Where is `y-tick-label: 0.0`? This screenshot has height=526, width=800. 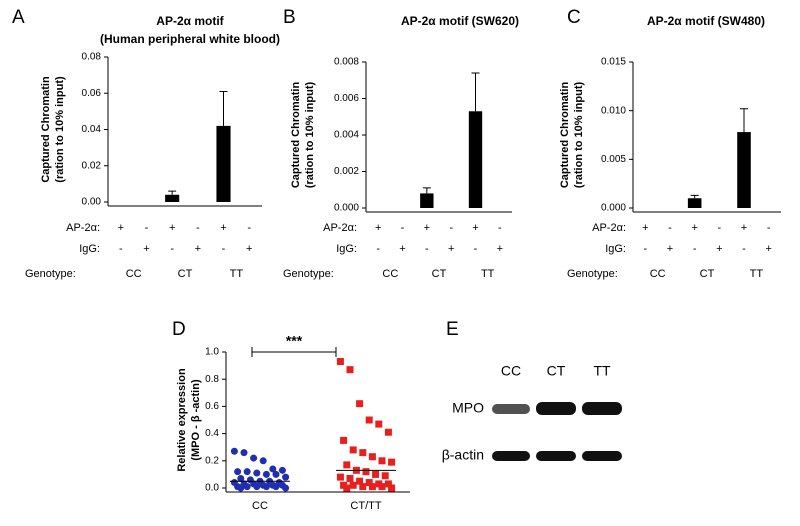 y-tick-label: 0.0 is located at coordinates (212, 488).